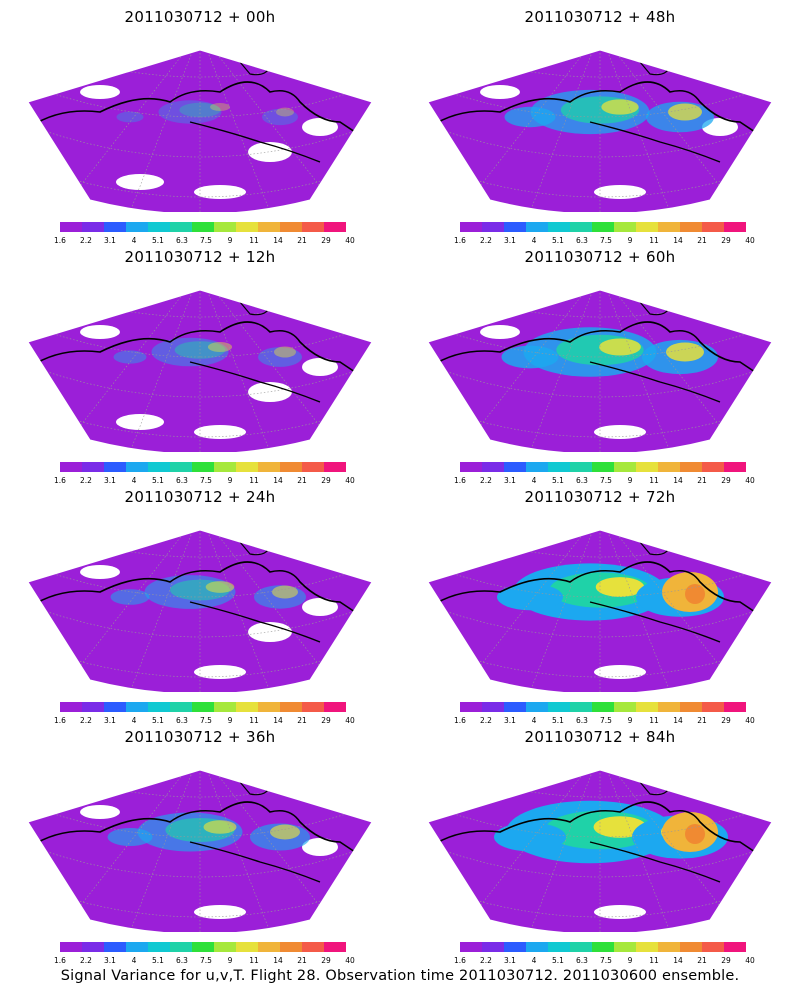 This screenshot has width=800, height=1000. What do you see at coordinates (606, 720) in the screenshot?
I see `colorbar-tick-label: 7.5` at bounding box center [606, 720].